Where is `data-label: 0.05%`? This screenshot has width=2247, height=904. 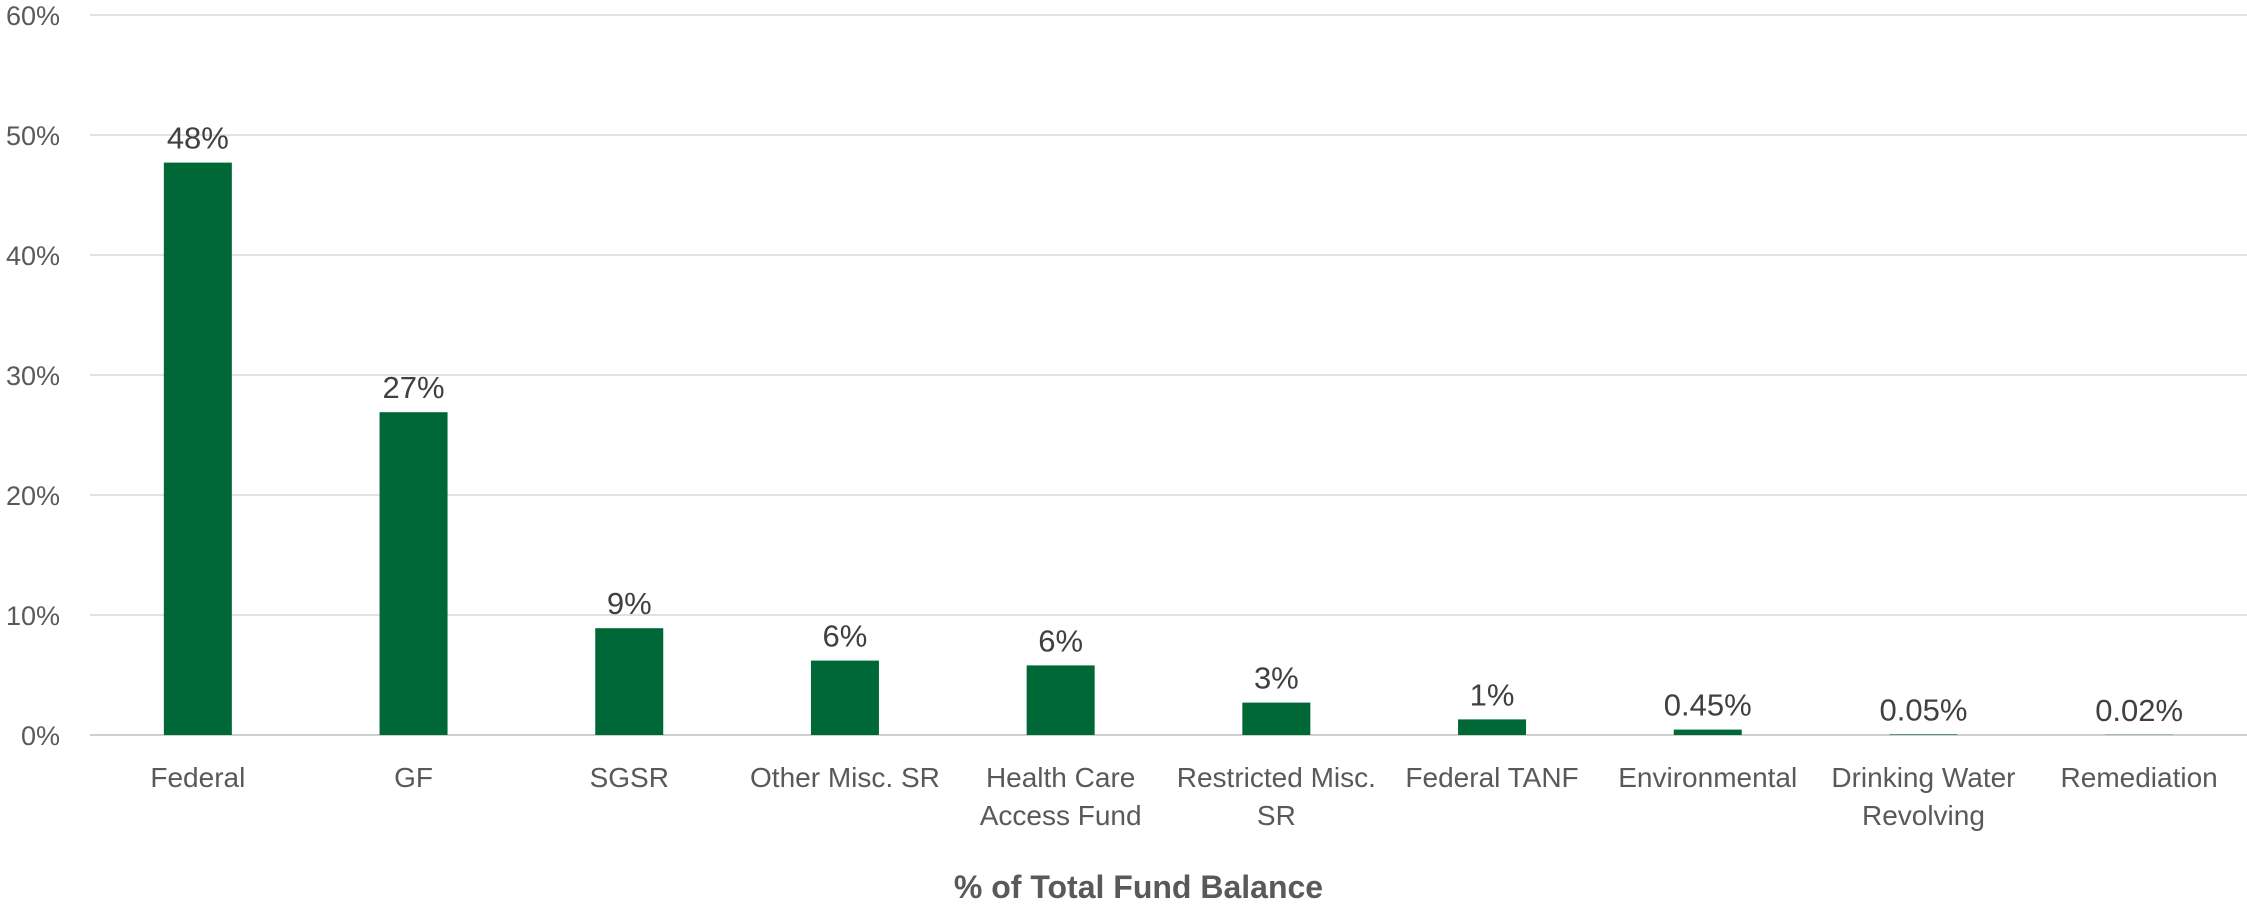 data-label: 0.05% is located at coordinates (1923, 709).